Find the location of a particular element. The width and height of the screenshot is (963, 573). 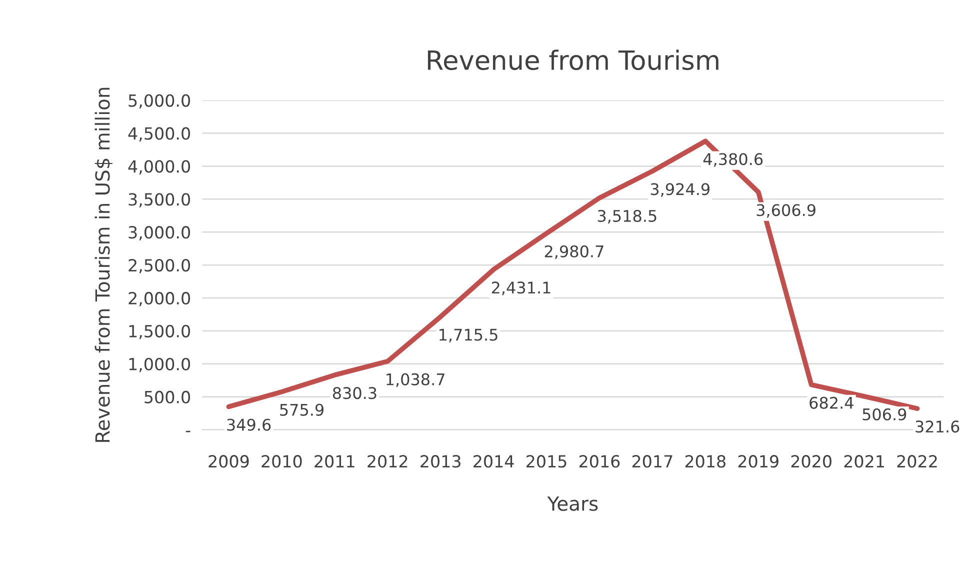

y-tick-label: - is located at coordinates (188, 431).